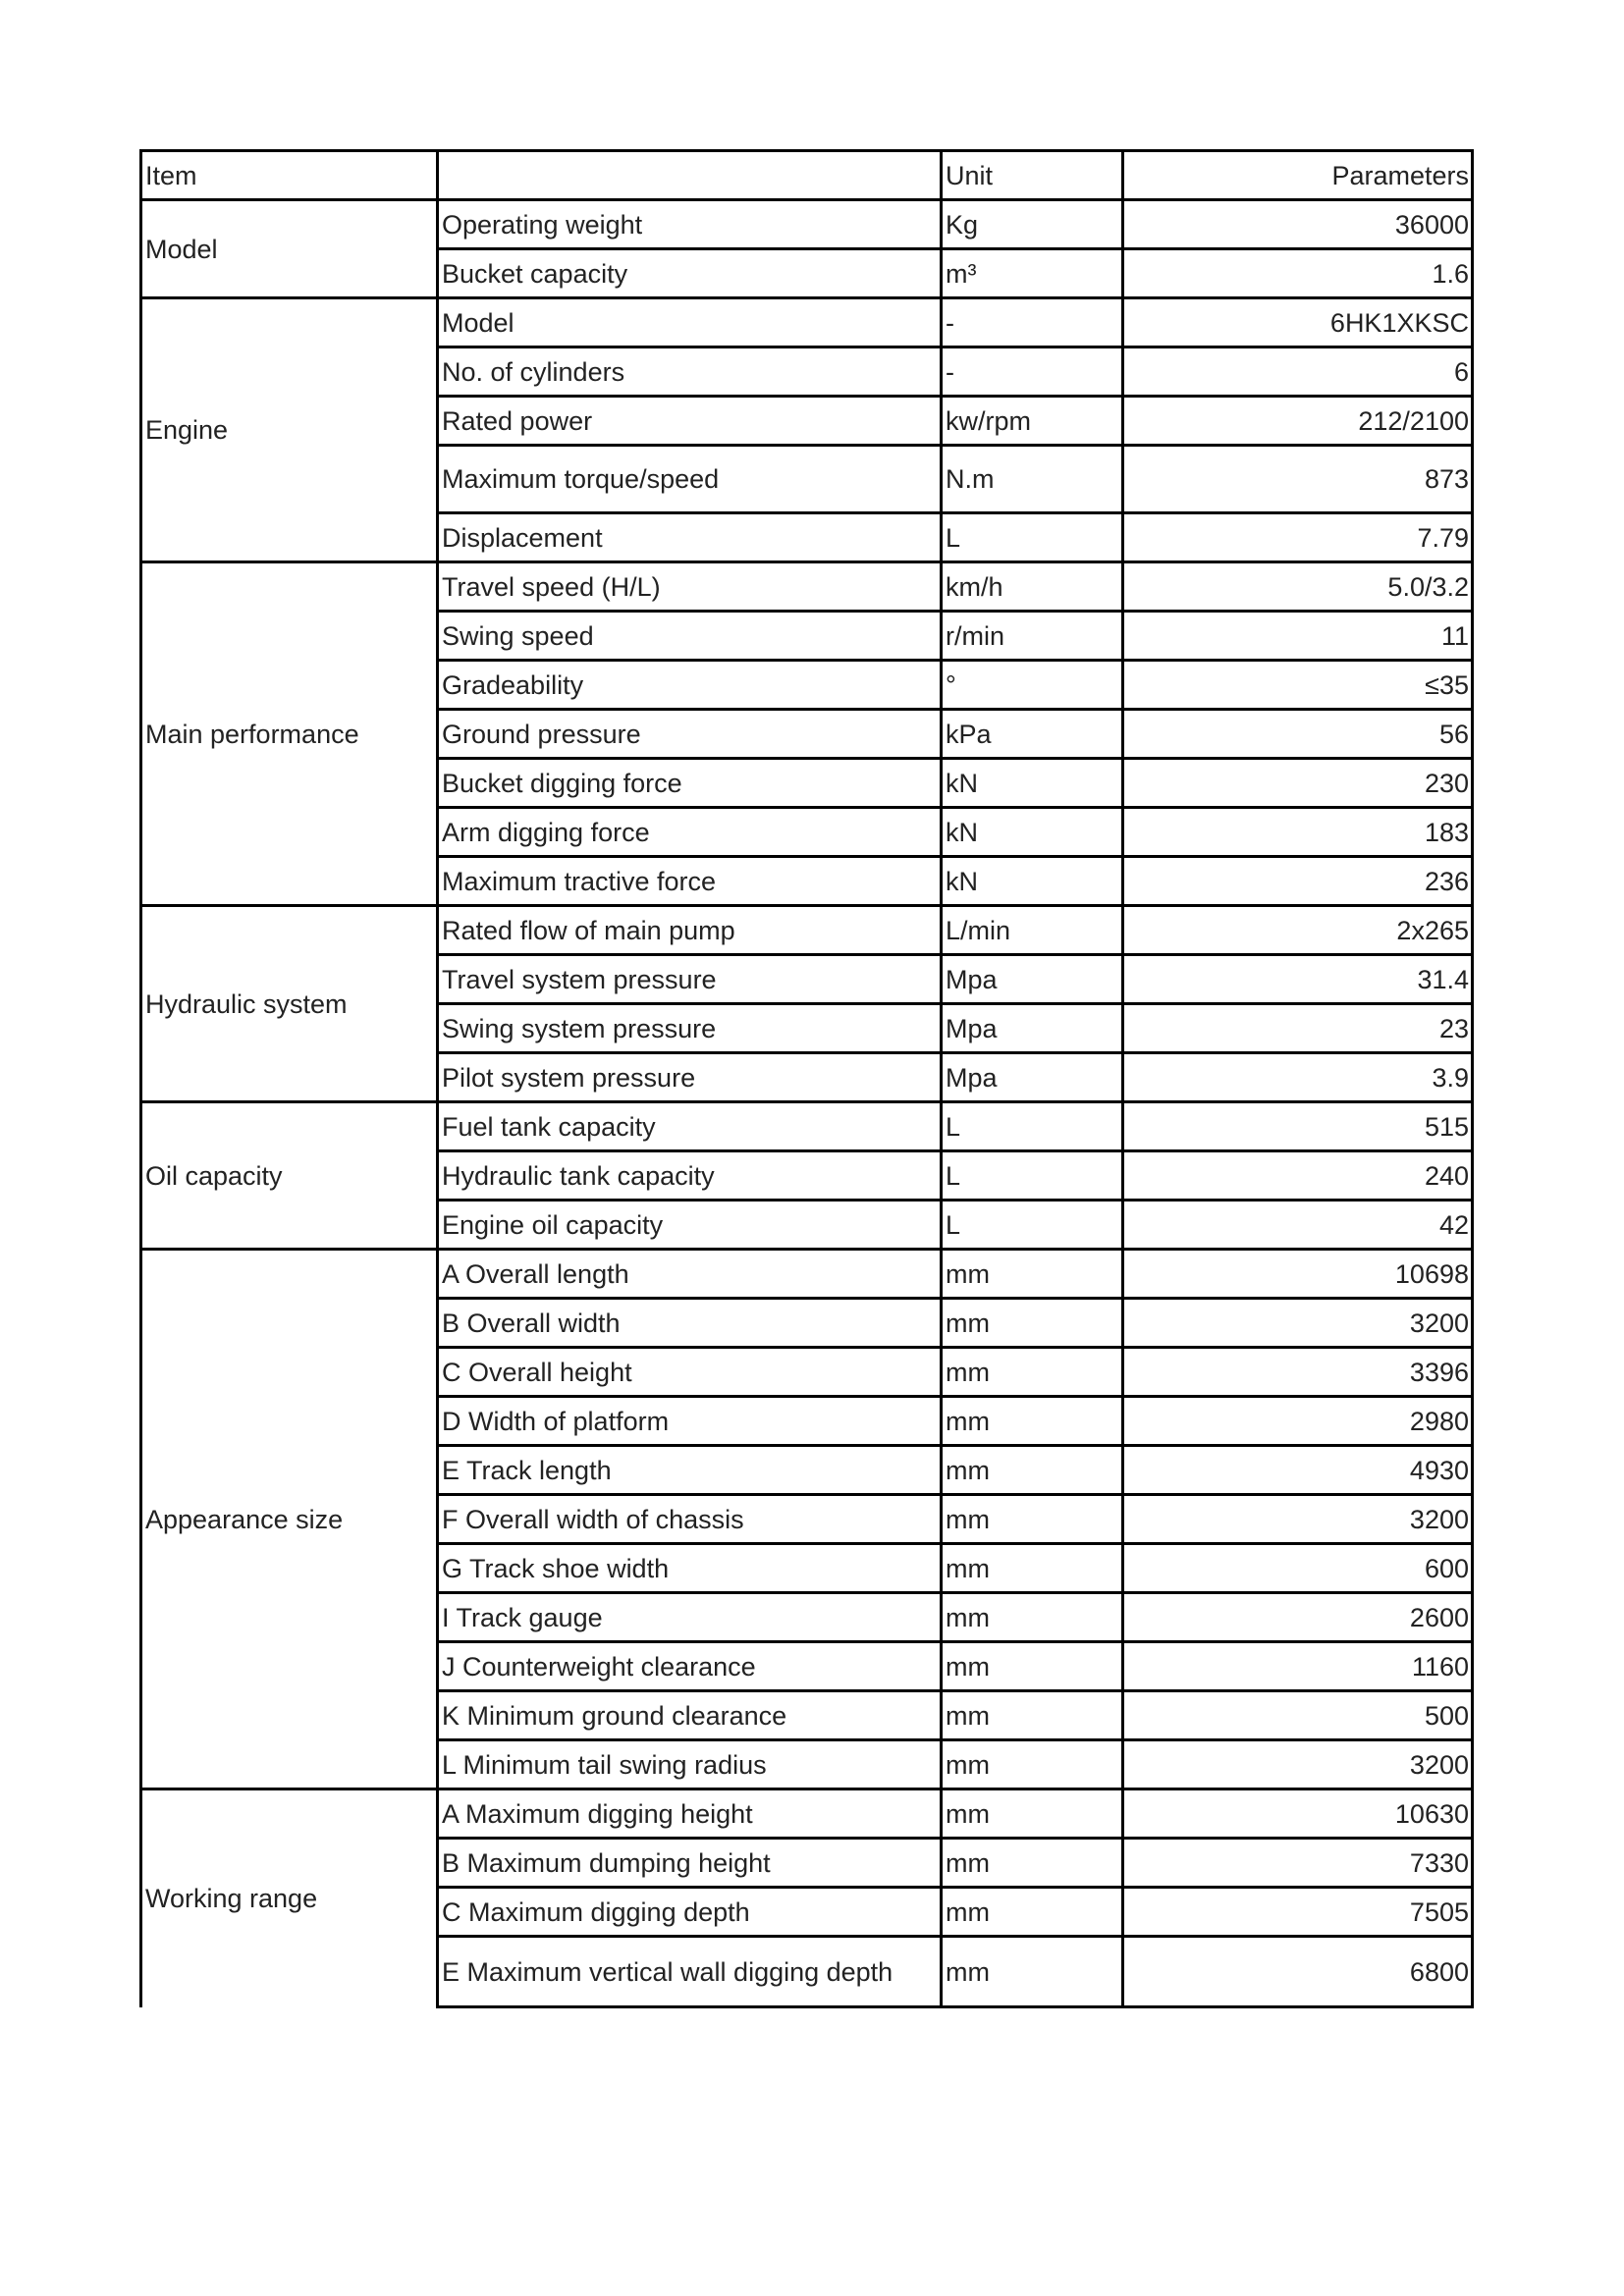 The width and height of the screenshot is (1624, 2296). What do you see at coordinates (1297, 1666) in the screenshot?
I see `parameter-value: 1160` at bounding box center [1297, 1666].